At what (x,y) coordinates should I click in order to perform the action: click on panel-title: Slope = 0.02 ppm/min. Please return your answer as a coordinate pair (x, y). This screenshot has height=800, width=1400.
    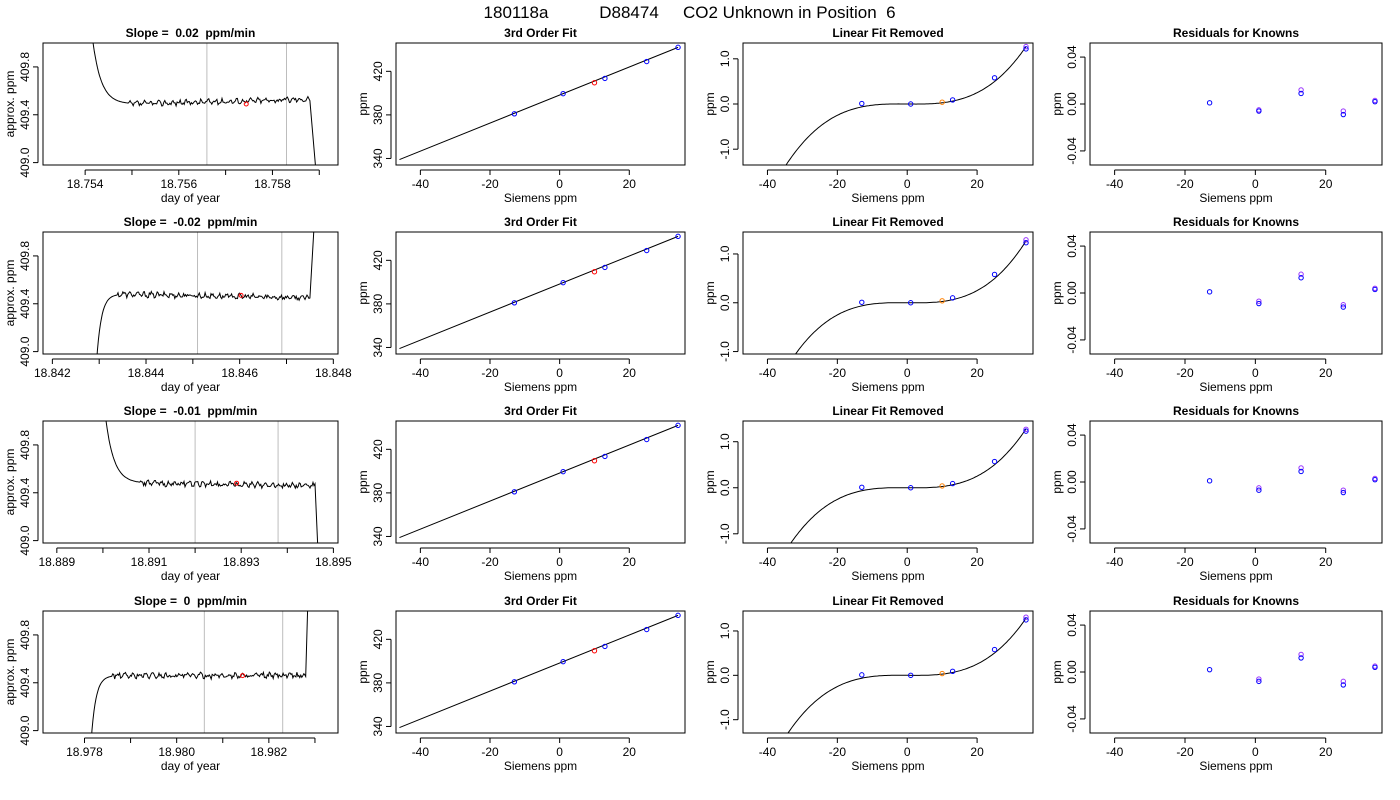
    Looking at the image, I should click on (191, 33).